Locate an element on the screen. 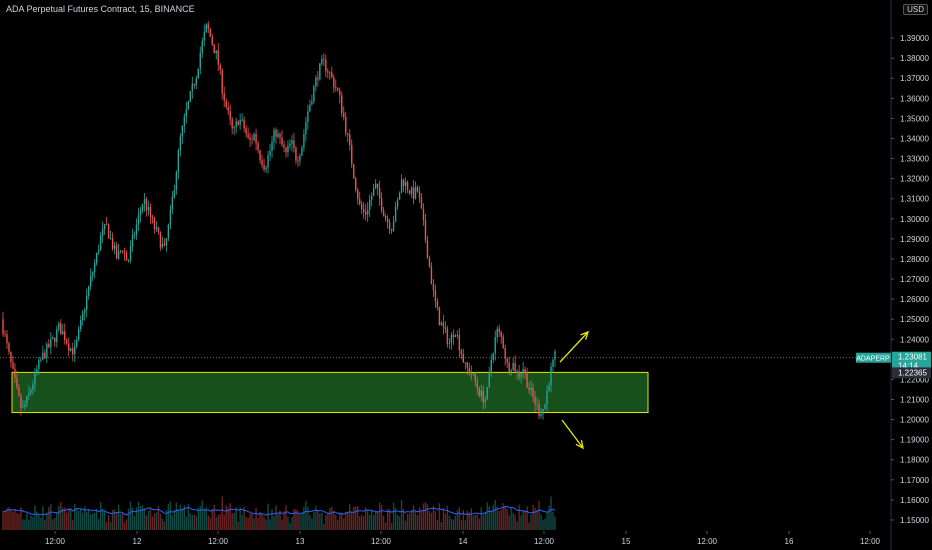  zone-price-badge-bg is located at coordinates (911, 373).